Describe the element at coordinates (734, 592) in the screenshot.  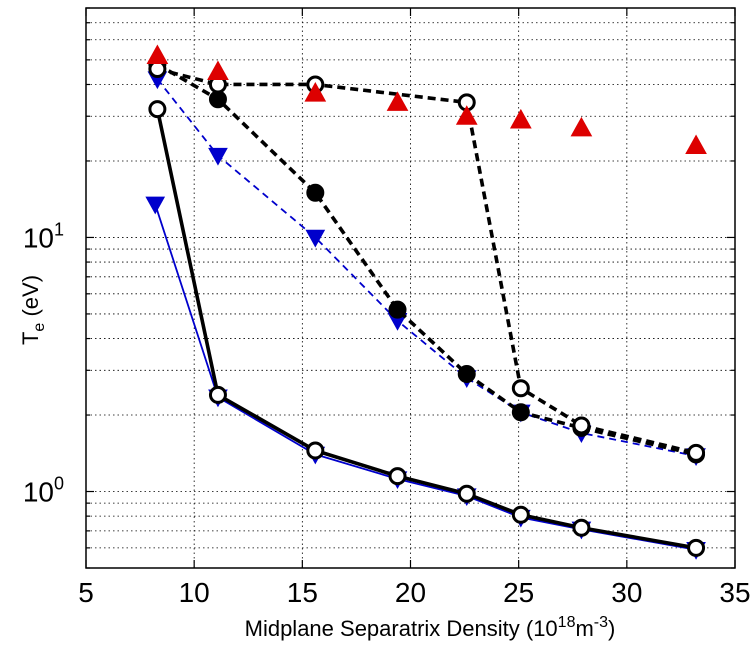
I see `x-tick-label: 35` at that location.